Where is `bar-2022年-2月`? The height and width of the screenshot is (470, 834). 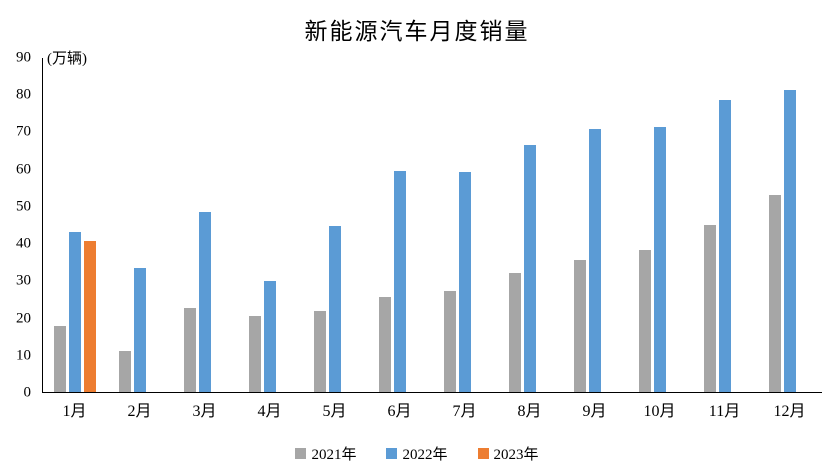
bar-2022年-2月 is located at coordinates (140, 330).